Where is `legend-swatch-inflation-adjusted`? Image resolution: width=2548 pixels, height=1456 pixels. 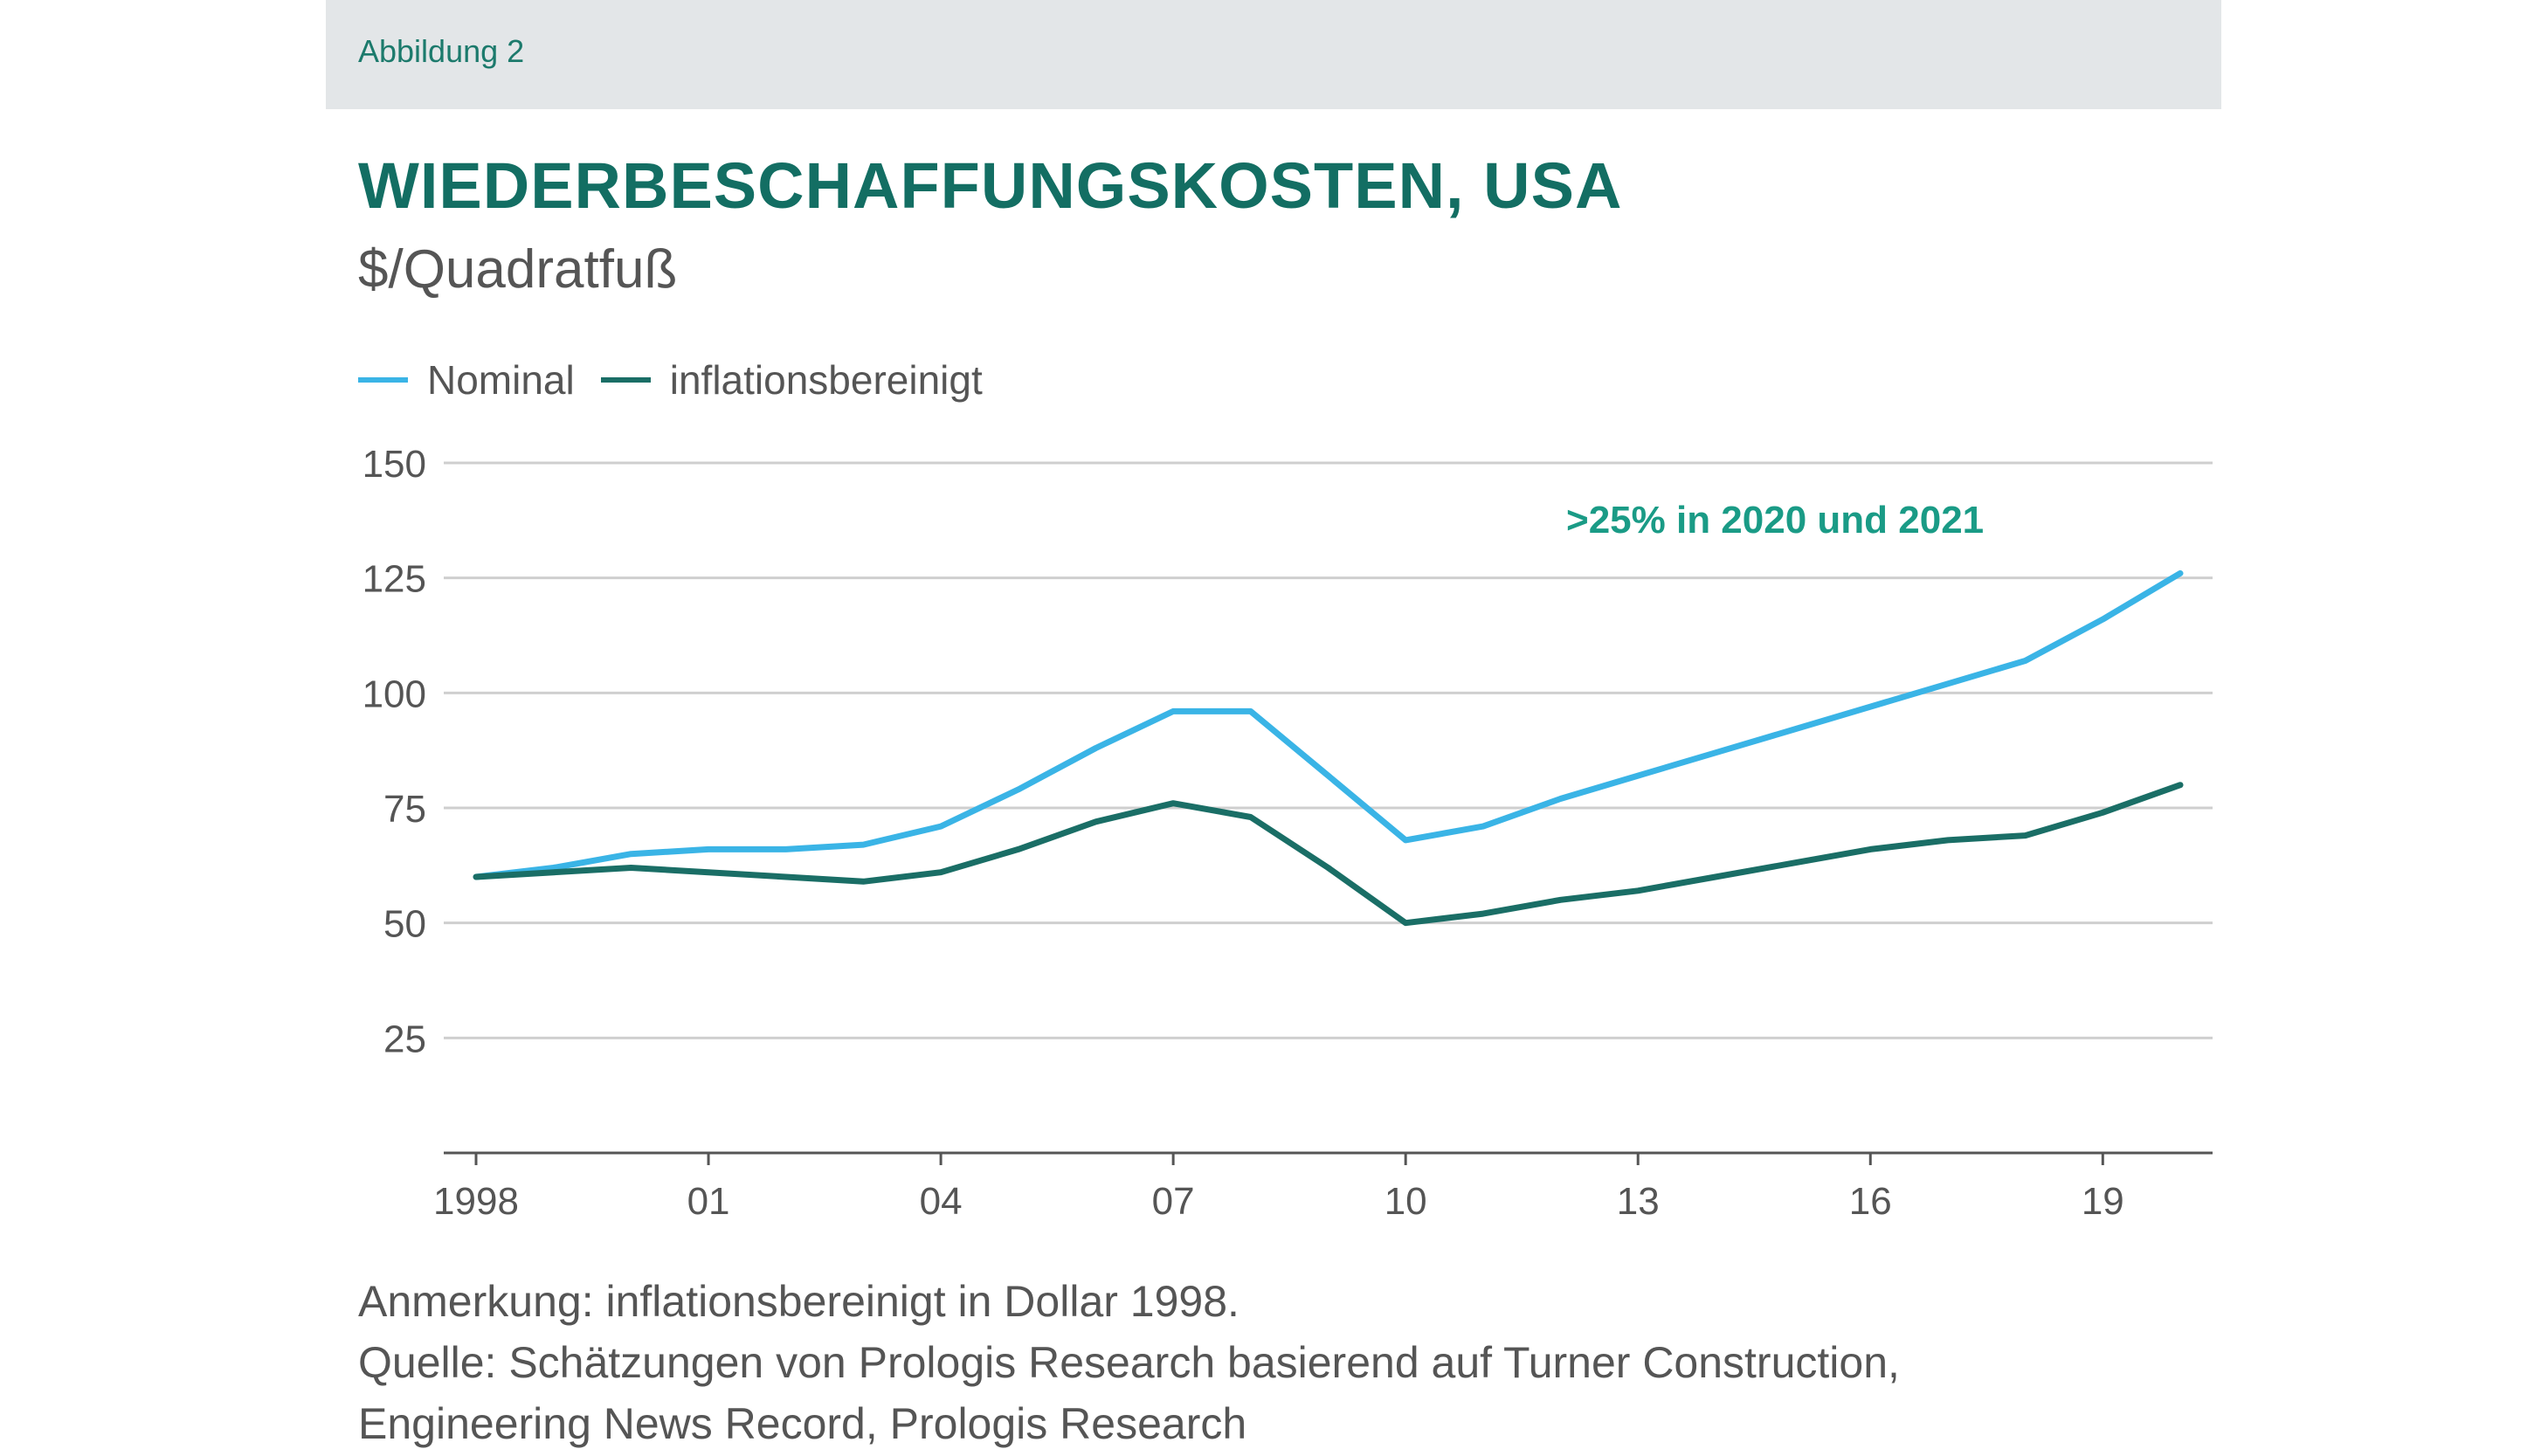 legend-swatch-inflation-adjusted is located at coordinates (626, 380).